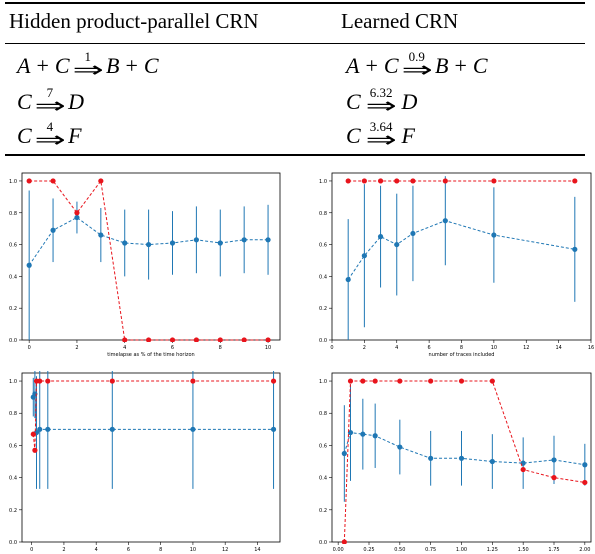 This screenshot has height=554, width=595. What do you see at coordinates (134, 21) in the screenshot?
I see `header-hidden-crn: Hidden product-parallel CRN` at bounding box center [134, 21].